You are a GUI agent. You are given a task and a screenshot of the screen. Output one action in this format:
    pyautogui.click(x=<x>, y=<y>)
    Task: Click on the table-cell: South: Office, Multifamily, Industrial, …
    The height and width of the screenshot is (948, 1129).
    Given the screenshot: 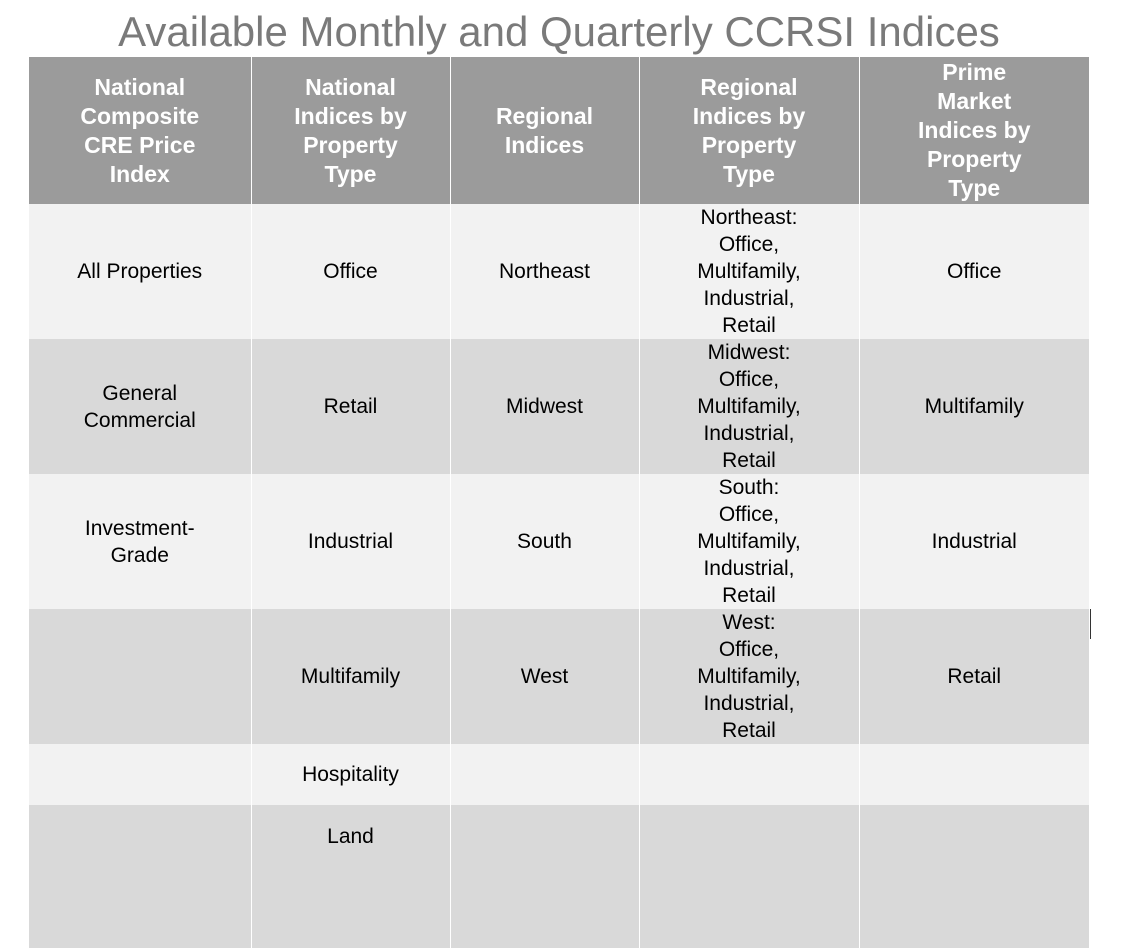 What is the action you would take?
    pyautogui.click(x=749, y=541)
    